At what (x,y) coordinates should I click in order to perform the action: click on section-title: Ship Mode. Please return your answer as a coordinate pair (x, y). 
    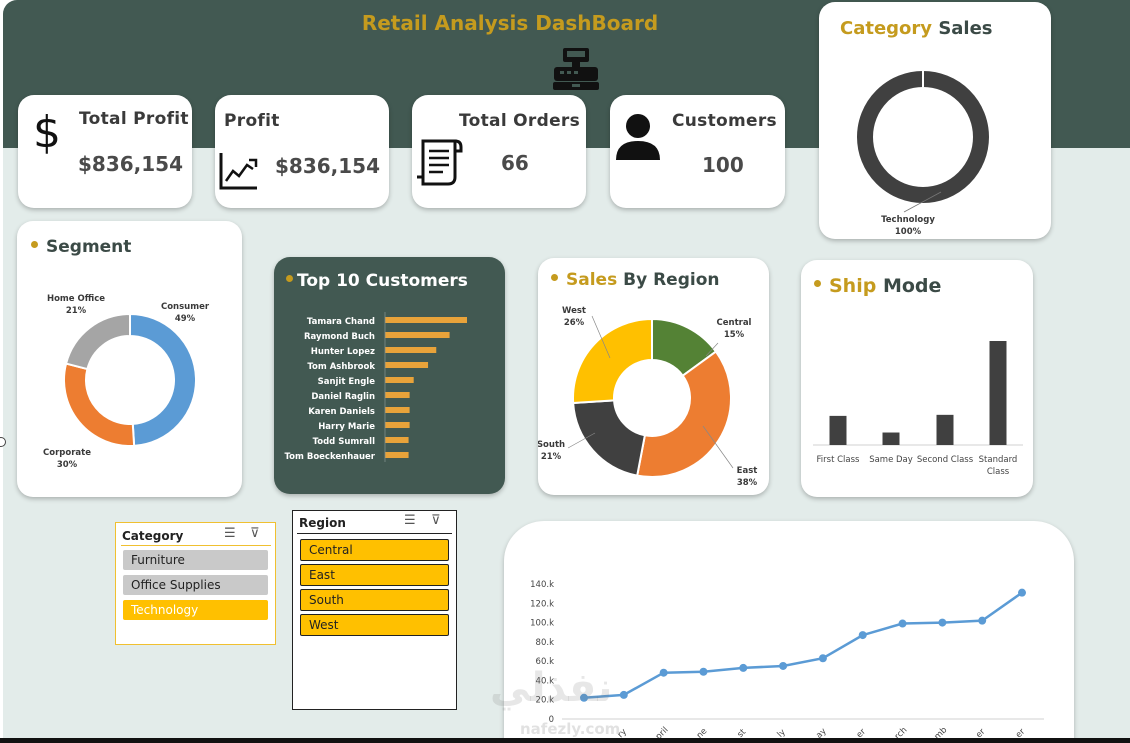
    Looking at the image, I should click on (877, 286).